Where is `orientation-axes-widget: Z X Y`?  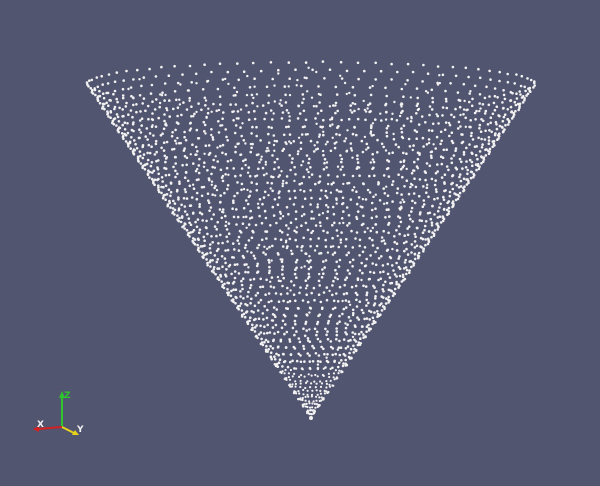
orientation-axes-widget: Z X Y is located at coordinates (58, 413).